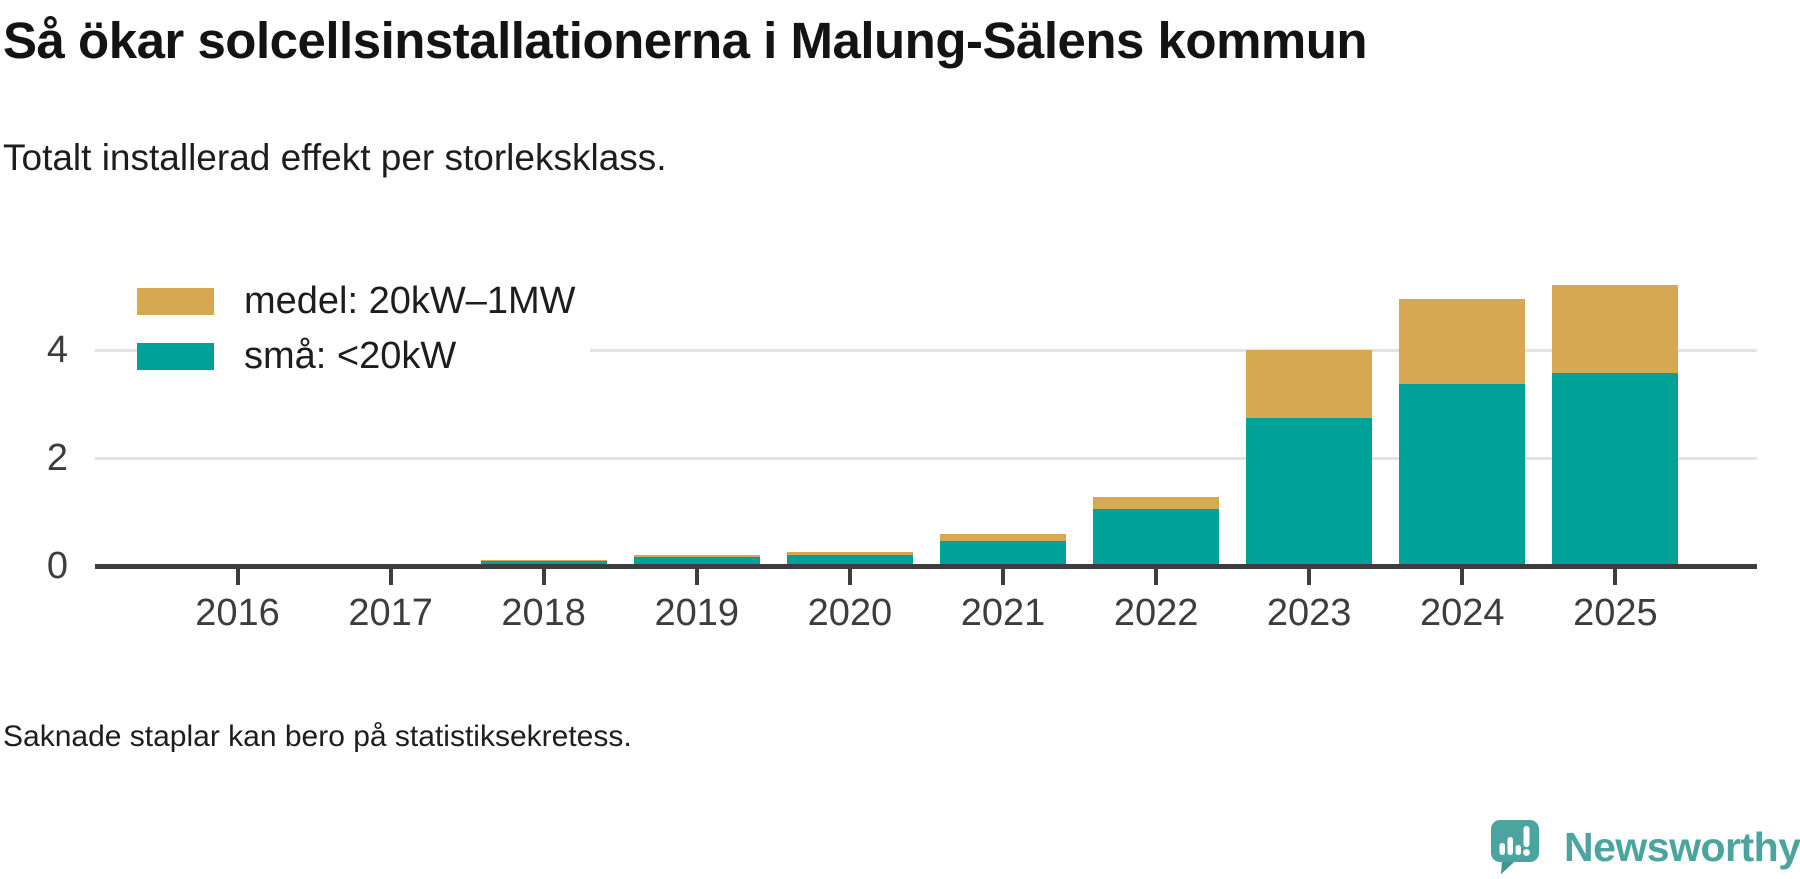  What do you see at coordinates (1615, 329) in the screenshot?
I see `bar-segment-medel-2025` at bounding box center [1615, 329].